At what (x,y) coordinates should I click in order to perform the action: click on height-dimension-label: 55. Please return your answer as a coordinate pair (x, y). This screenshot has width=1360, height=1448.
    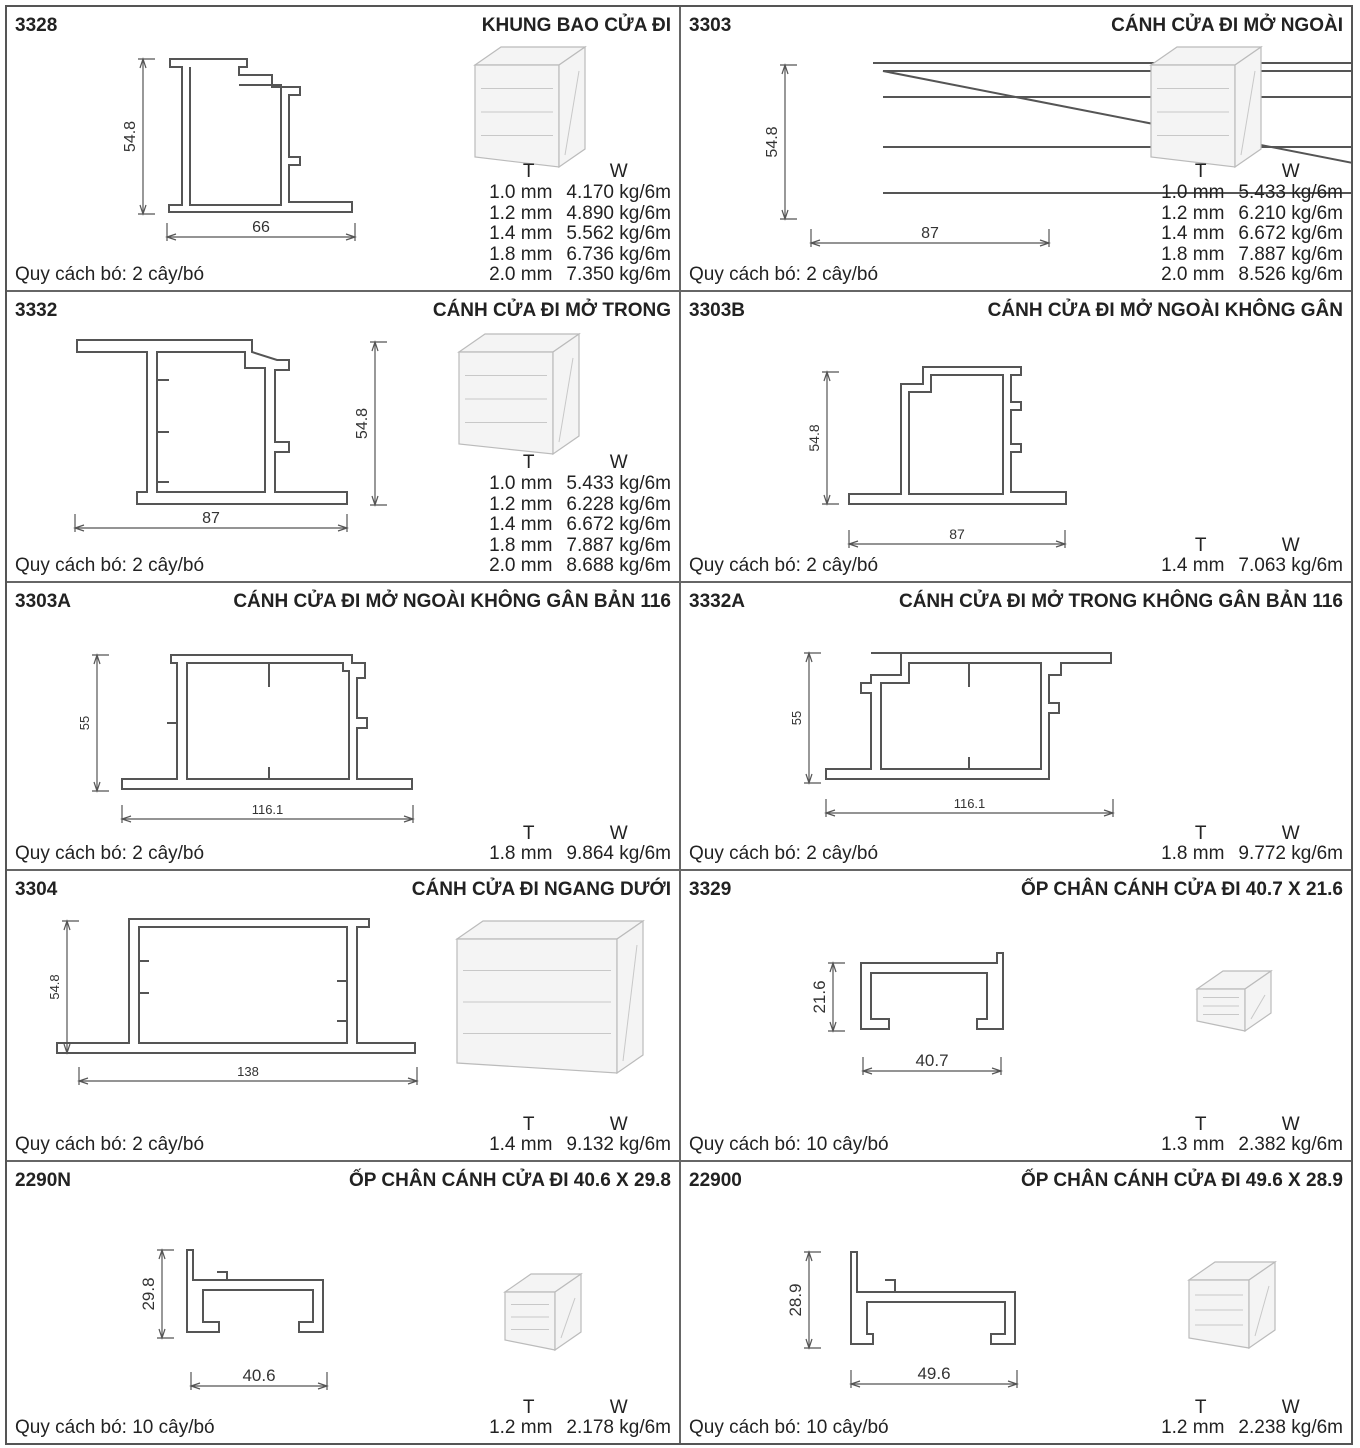
    Looking at the image, I should click on (796, 718).